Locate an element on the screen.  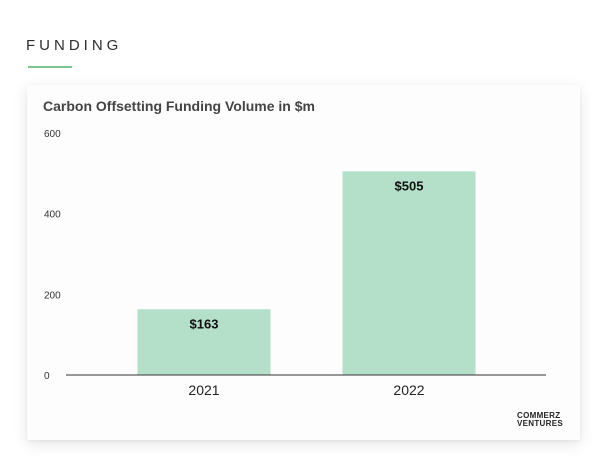
x-tick-label: 2021 is located at coordinates (203, 390).